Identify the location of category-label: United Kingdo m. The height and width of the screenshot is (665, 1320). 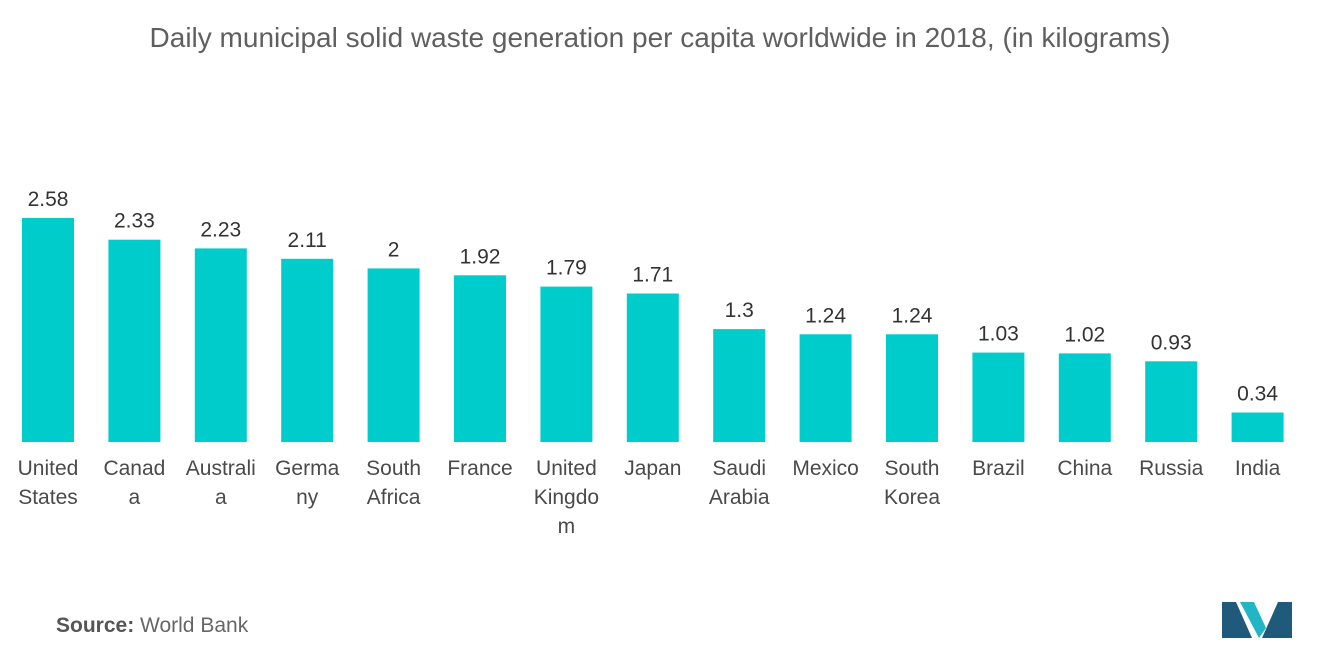
(566, 497).